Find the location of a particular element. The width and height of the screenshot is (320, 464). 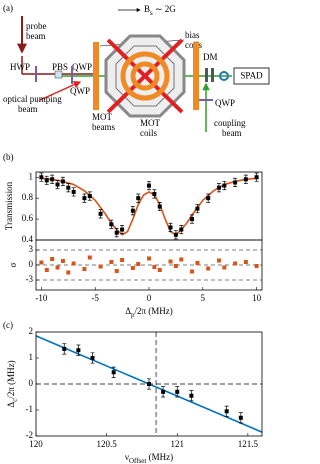

spad-box is located at coordinates (251, 76).